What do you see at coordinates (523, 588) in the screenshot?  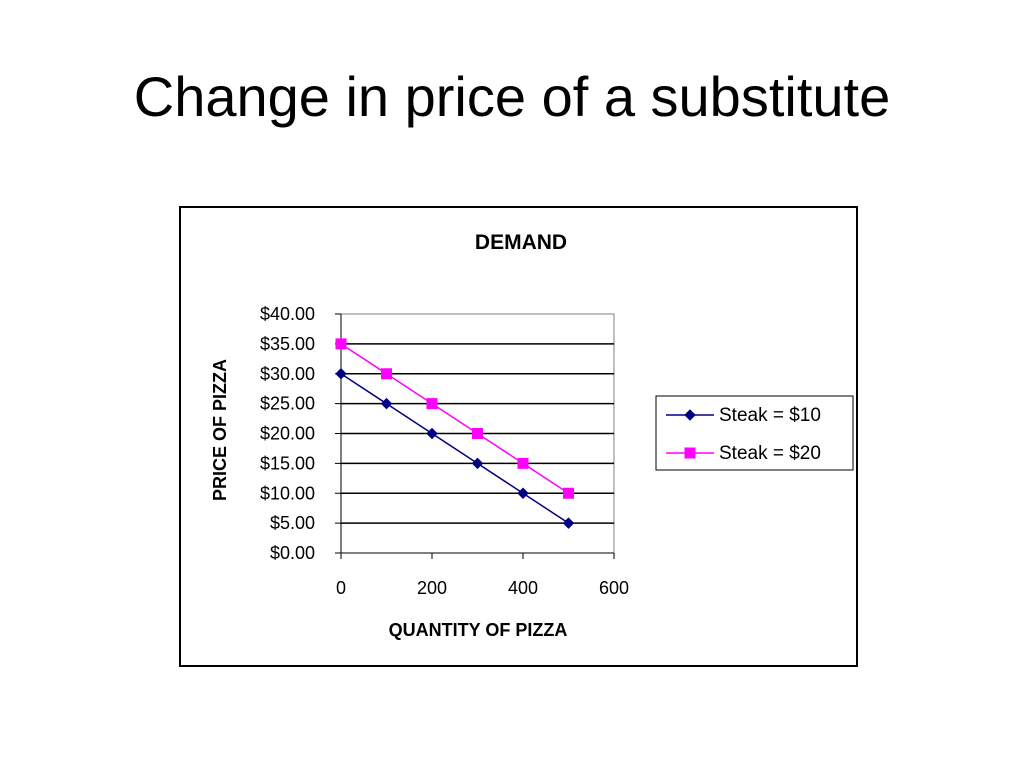 I see `x-tick-label-2: 400` at bounding box center [523, 588].